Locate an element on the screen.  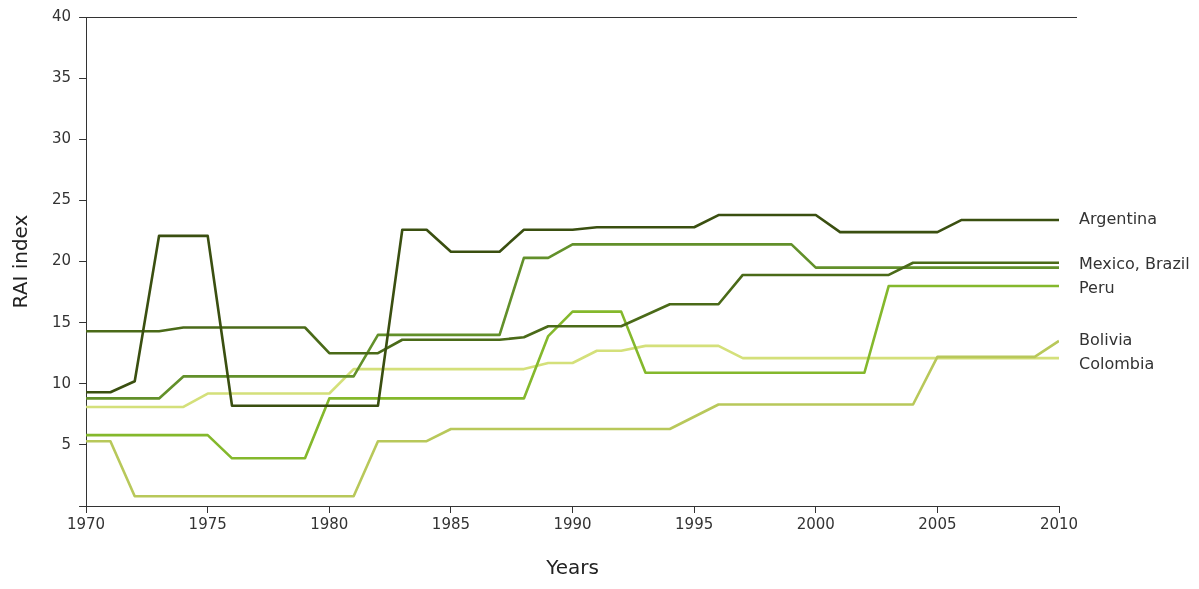
series-label: Bolivia is located at coordinates (1106, 340).